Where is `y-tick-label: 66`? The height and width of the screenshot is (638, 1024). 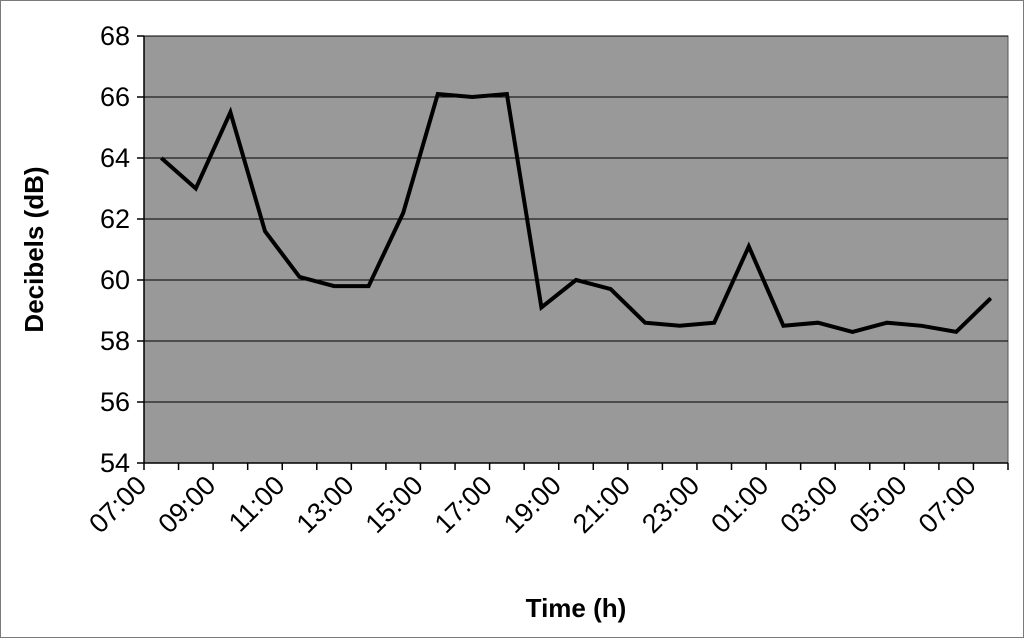 y-tick-label: 66 is located at coordinates (115, 97).